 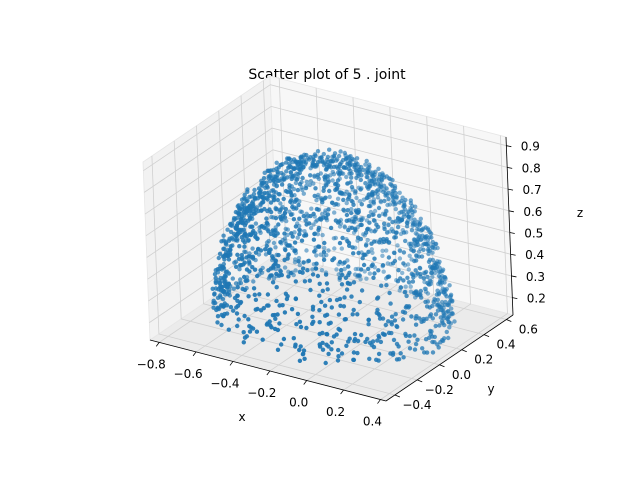 I want to click on z-axis-label: z, so click(x=580, y=213).